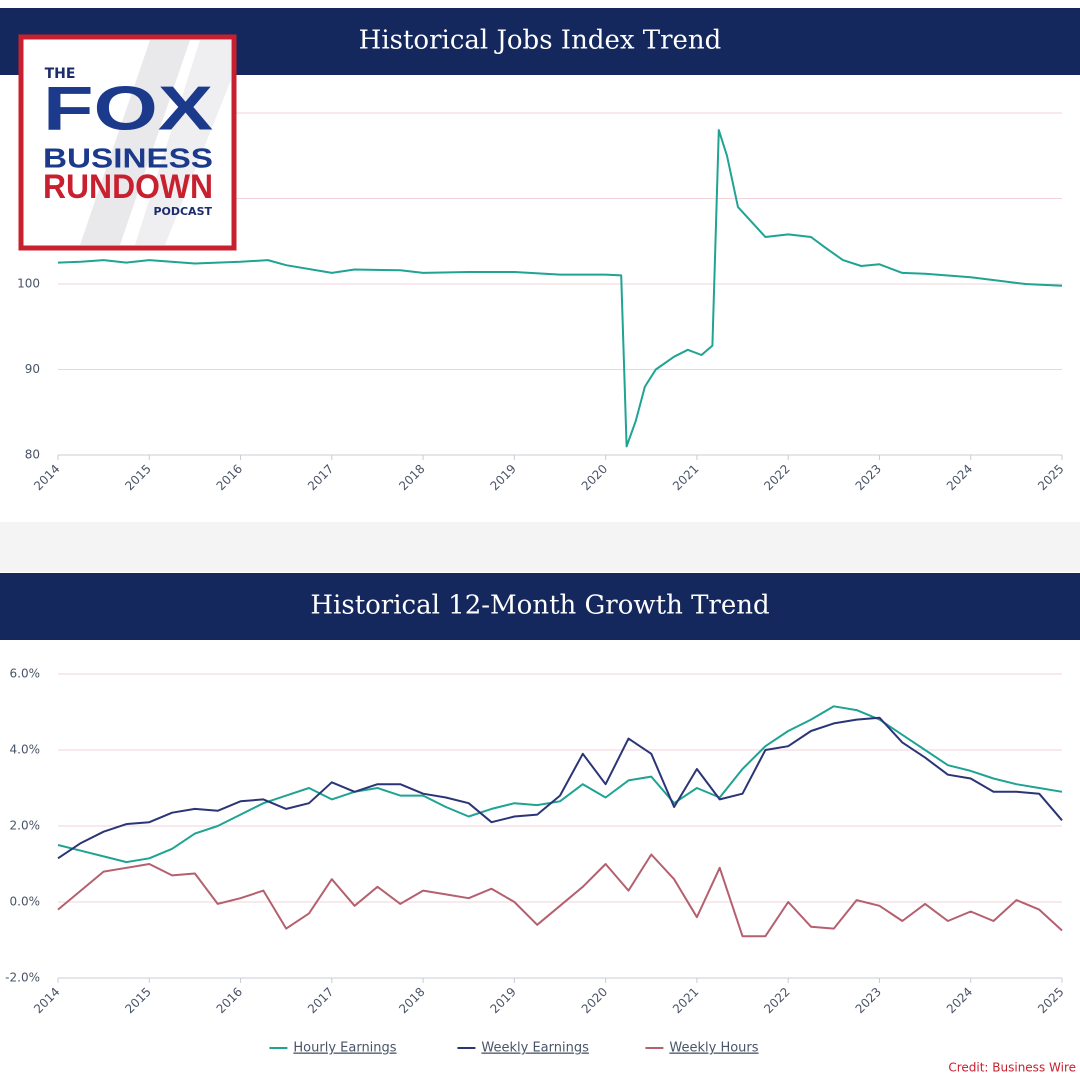 The width and height of the screenshot is (1080, 1080). I want to click on logo-the: THE, so click(60, 74).